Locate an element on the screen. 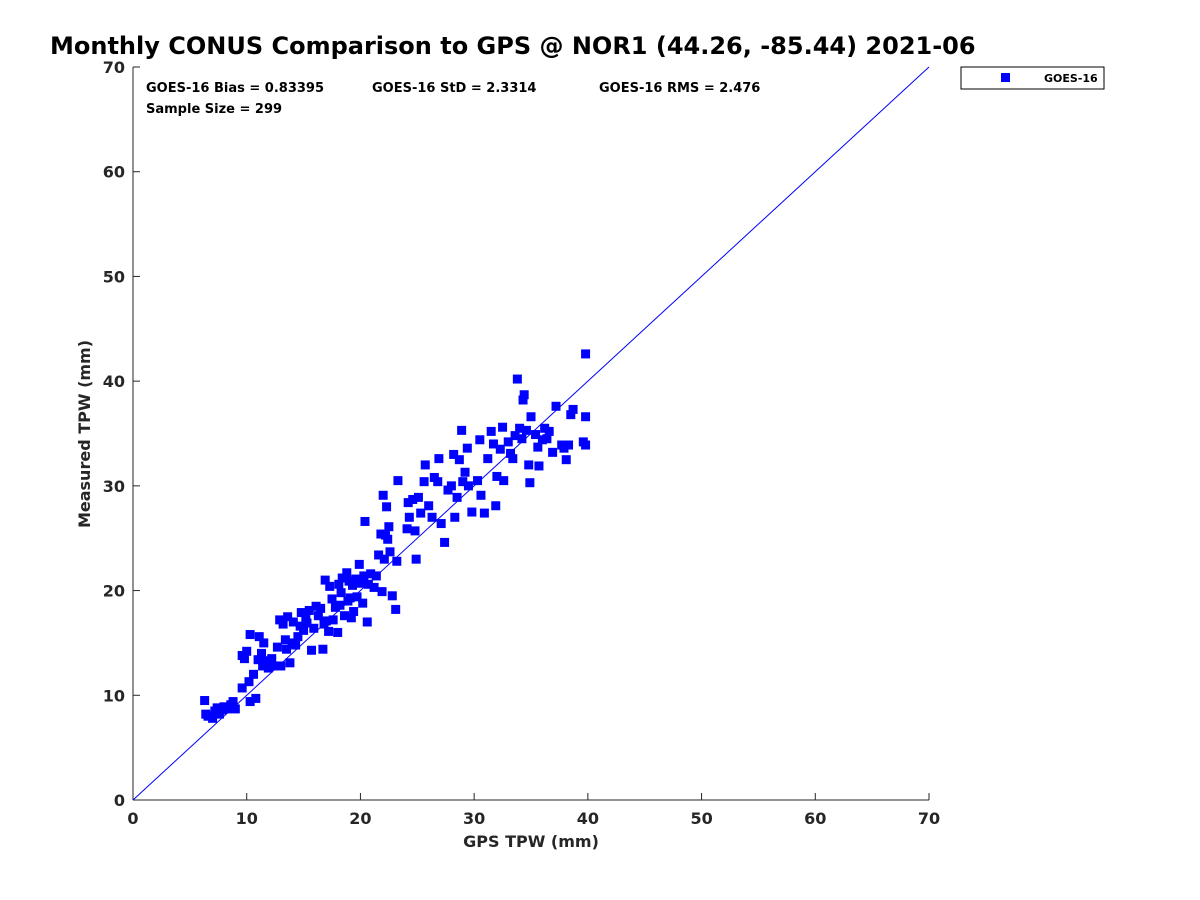 The width and height of the screenshot is (1200, 900). std-stat: GOES-16 StD = 2.3314 is located at coordinates (454, 88).